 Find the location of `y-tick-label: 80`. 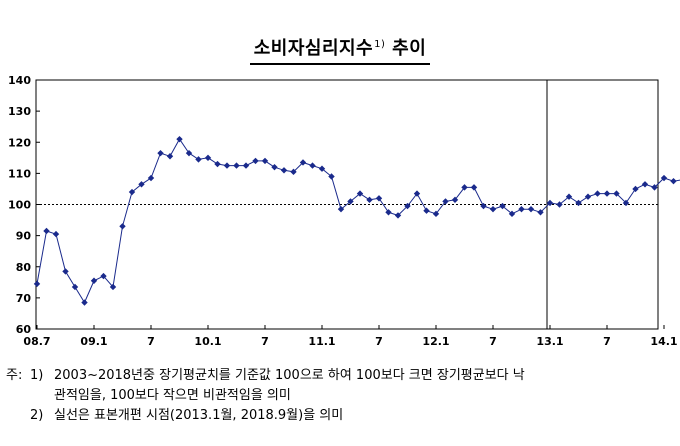

y-tick-label: 80 is located at coordinates (24, 267).